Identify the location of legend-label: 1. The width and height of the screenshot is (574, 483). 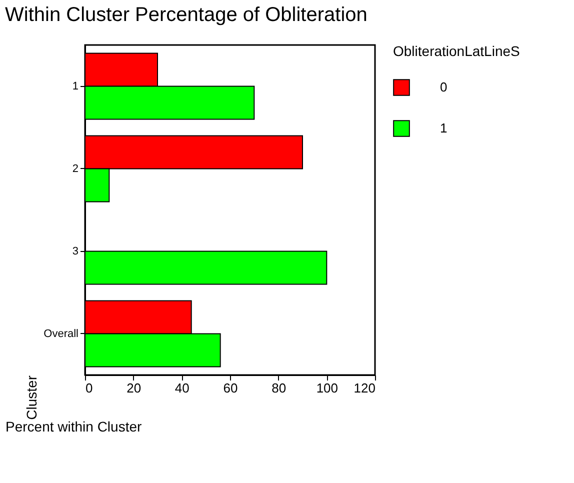
(444, 128).